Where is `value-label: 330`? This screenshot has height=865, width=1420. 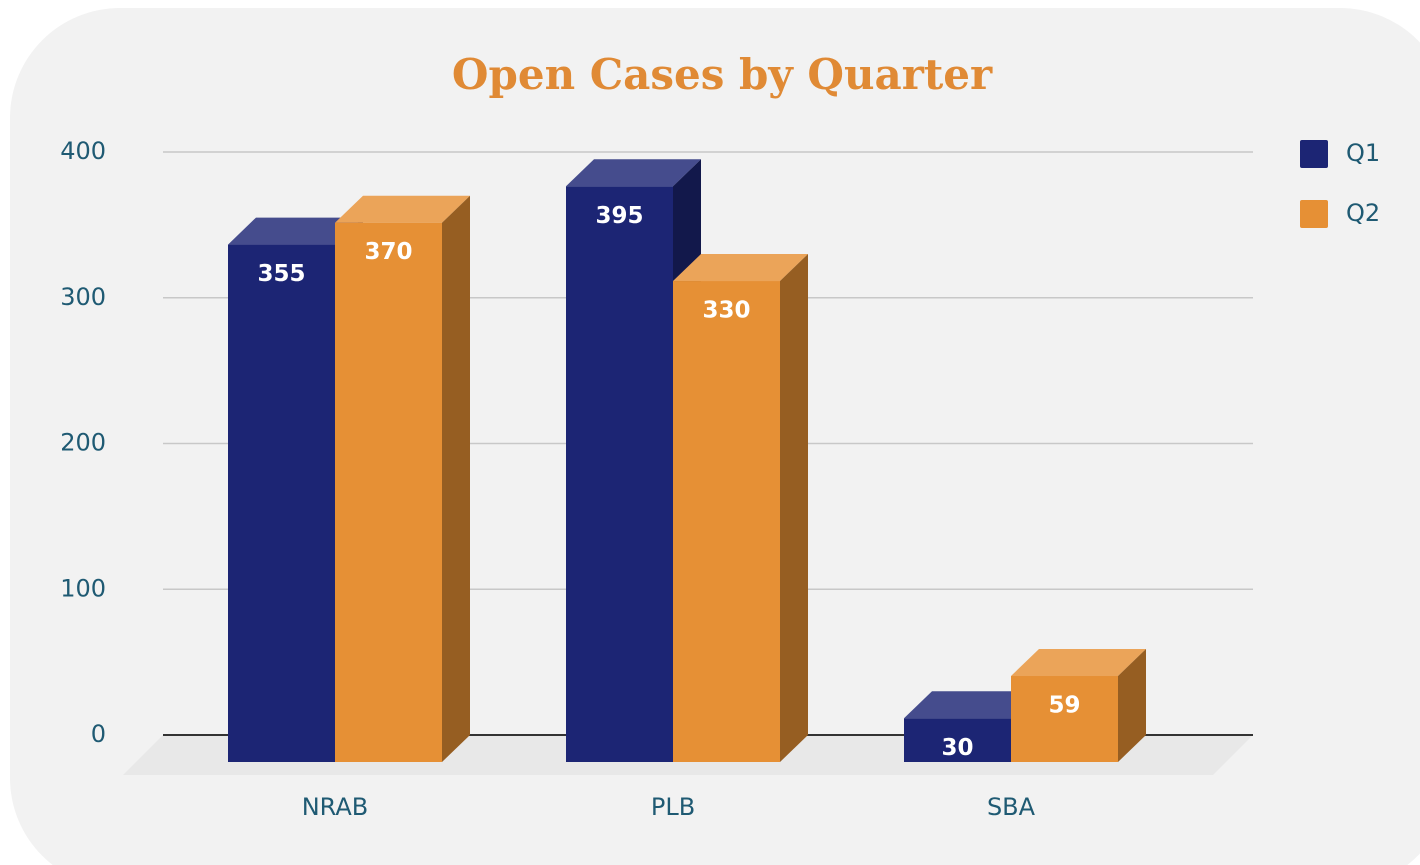 value-label: 330 is located at coordinates (726, 311).